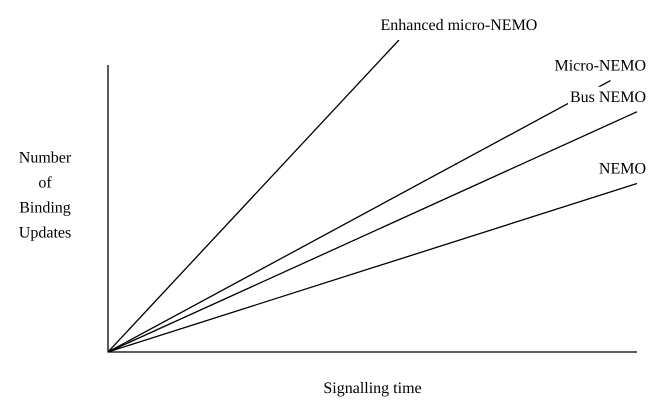 This screenshot has height=405, width=650. What do you see at coordinates (622, 169) in the screenshot?
I see `series-label: NEMO` at bounding box center [622, 169].